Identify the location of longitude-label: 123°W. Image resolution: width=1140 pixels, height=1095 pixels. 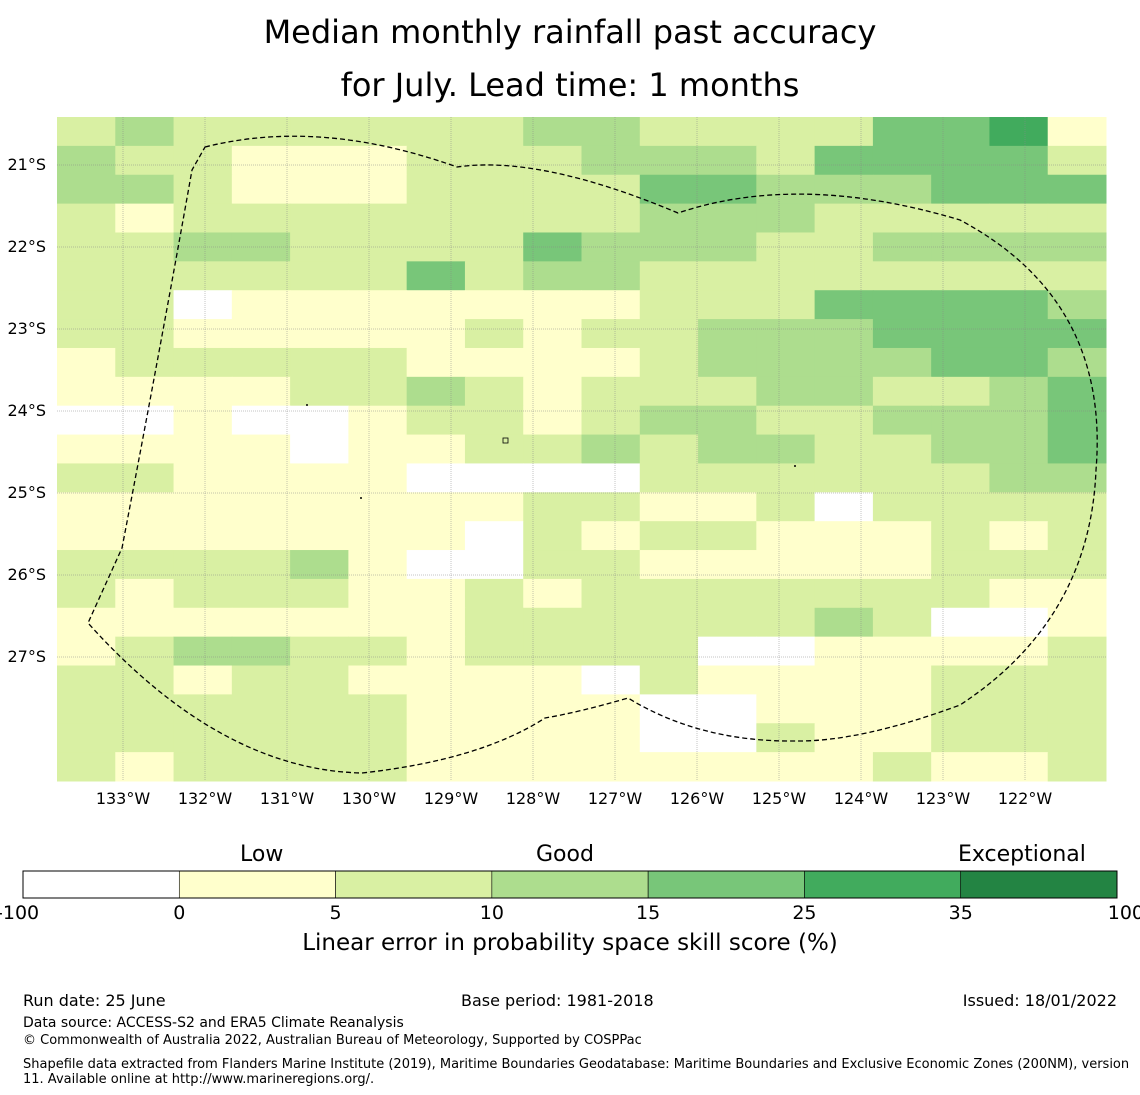
(943, 798).